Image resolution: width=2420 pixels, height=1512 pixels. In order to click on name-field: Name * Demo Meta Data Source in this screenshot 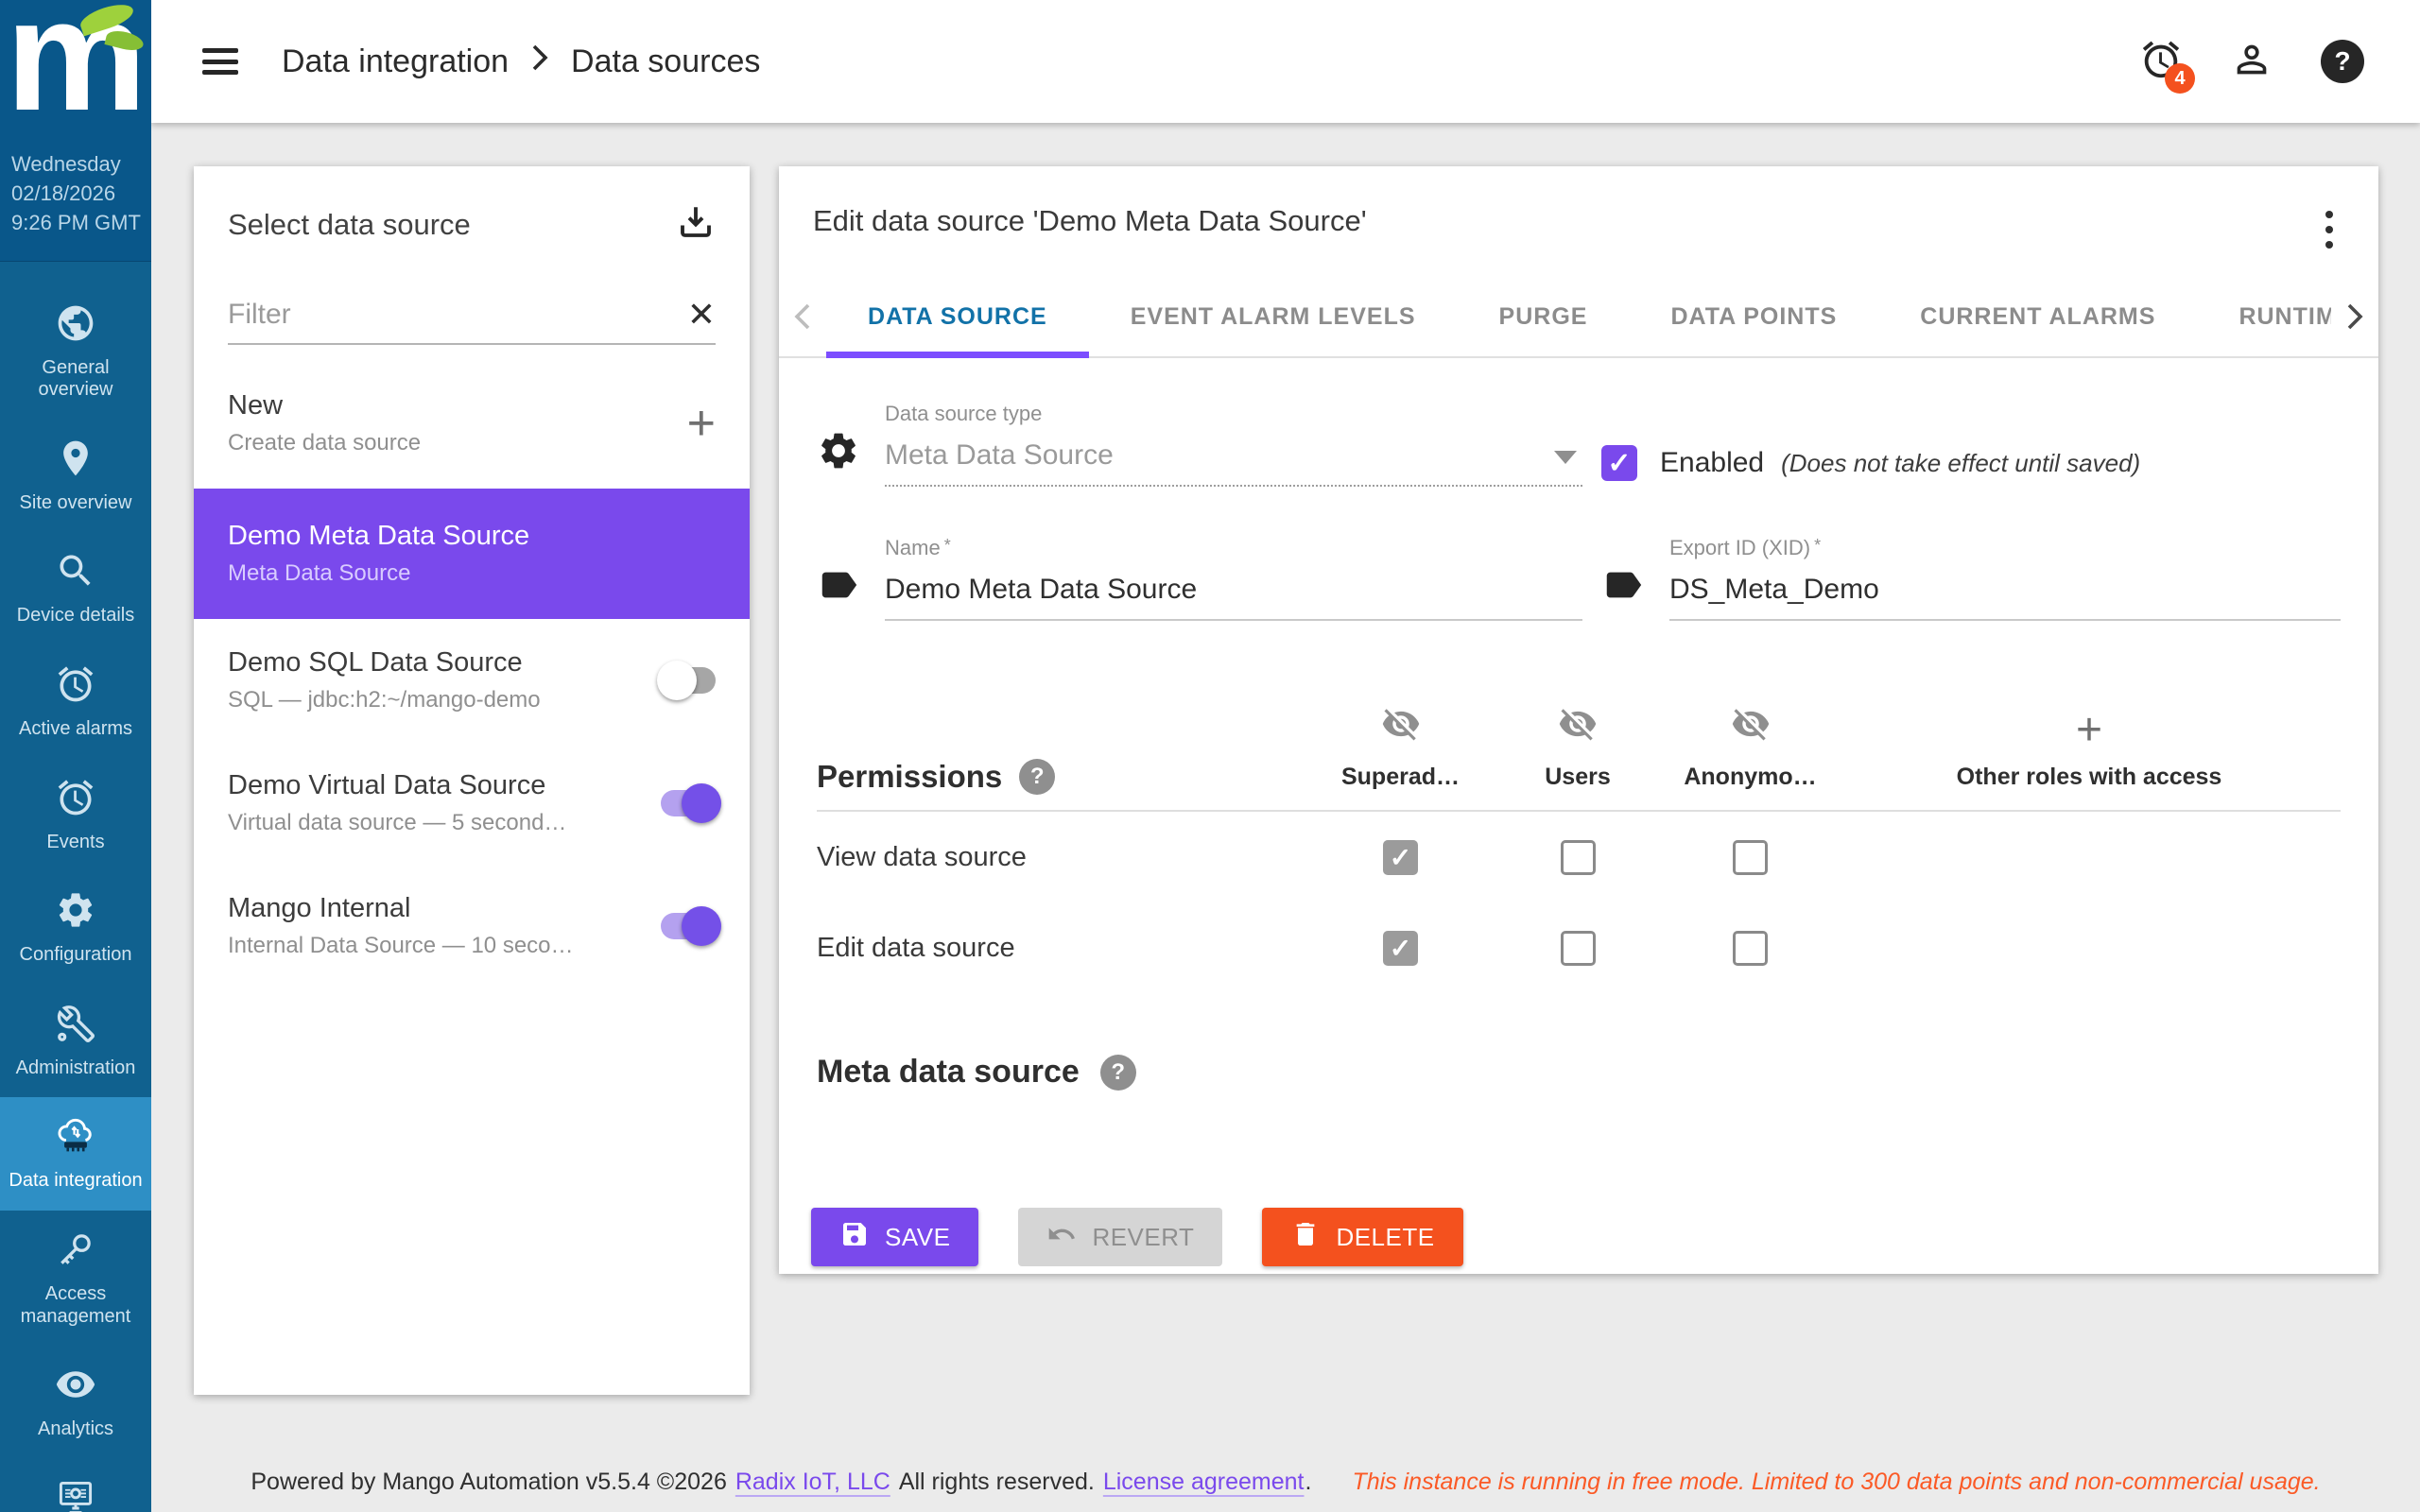, I will do `click(1199, 578)`.